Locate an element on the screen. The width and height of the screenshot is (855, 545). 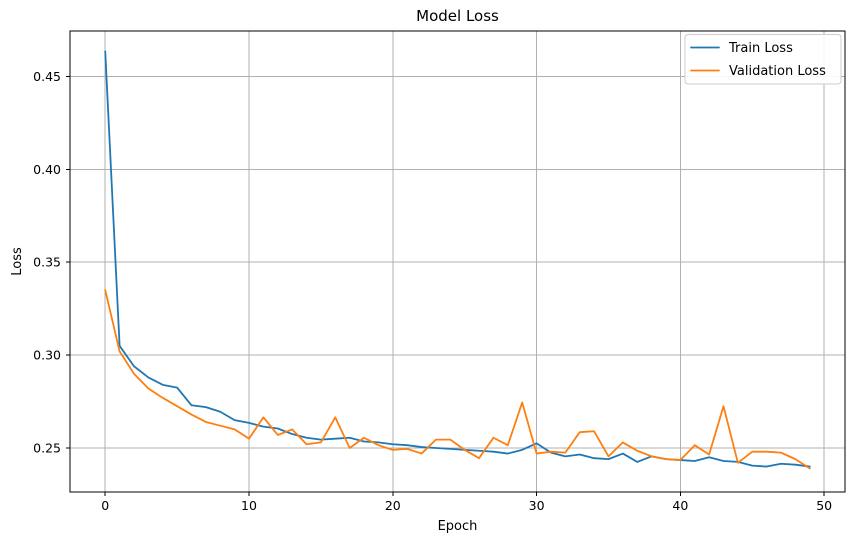
legend: Train Loss Validation Loss is located at coordinates (763, 59).